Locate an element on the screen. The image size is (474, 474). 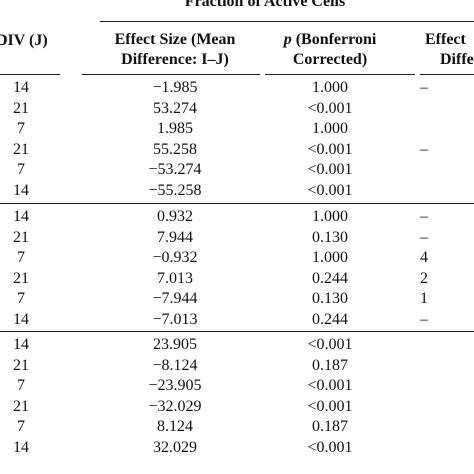
cell-effect-size-2: 2 is located at coordinates (424, 278).